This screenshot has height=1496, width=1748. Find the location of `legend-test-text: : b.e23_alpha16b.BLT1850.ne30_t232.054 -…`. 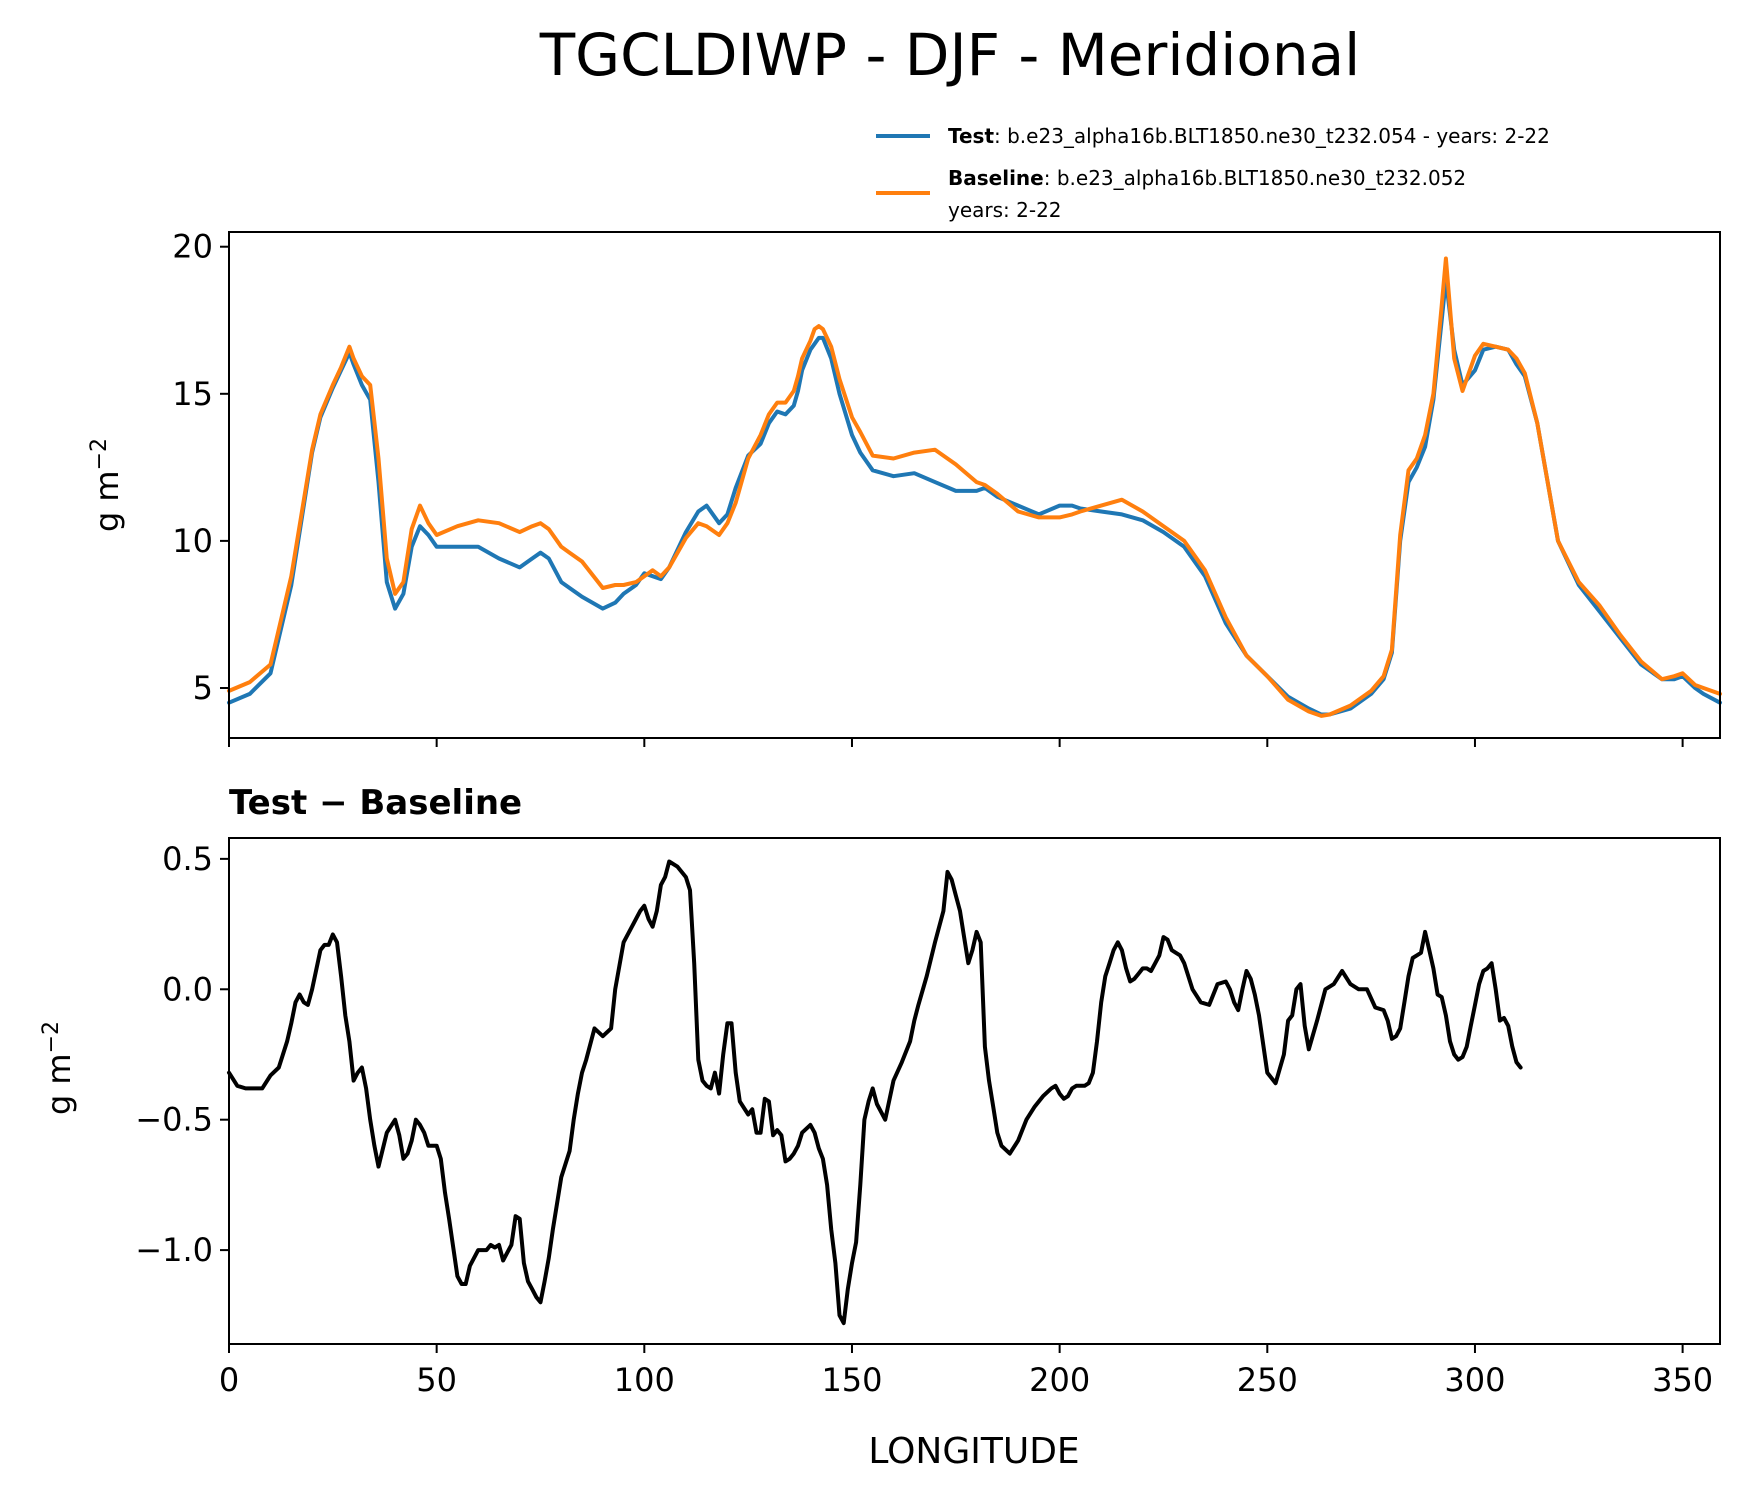

legend-test-text: : b.e23_alpha16b.BLT1850.ne30_t232.054 -… is located at coordinates (1272, 136).